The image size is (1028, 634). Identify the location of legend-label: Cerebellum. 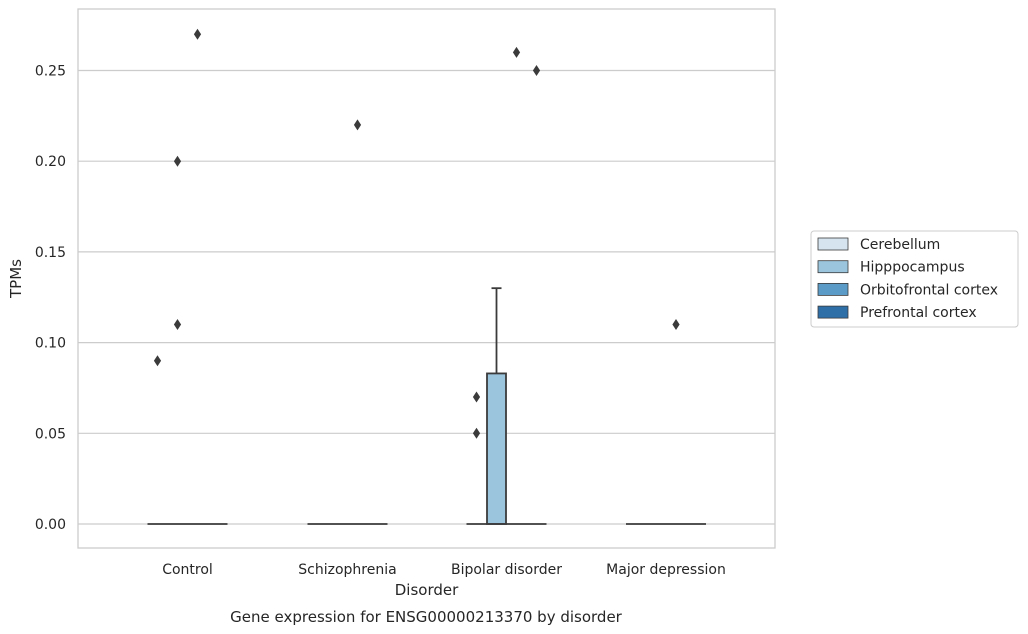
(900, 245).